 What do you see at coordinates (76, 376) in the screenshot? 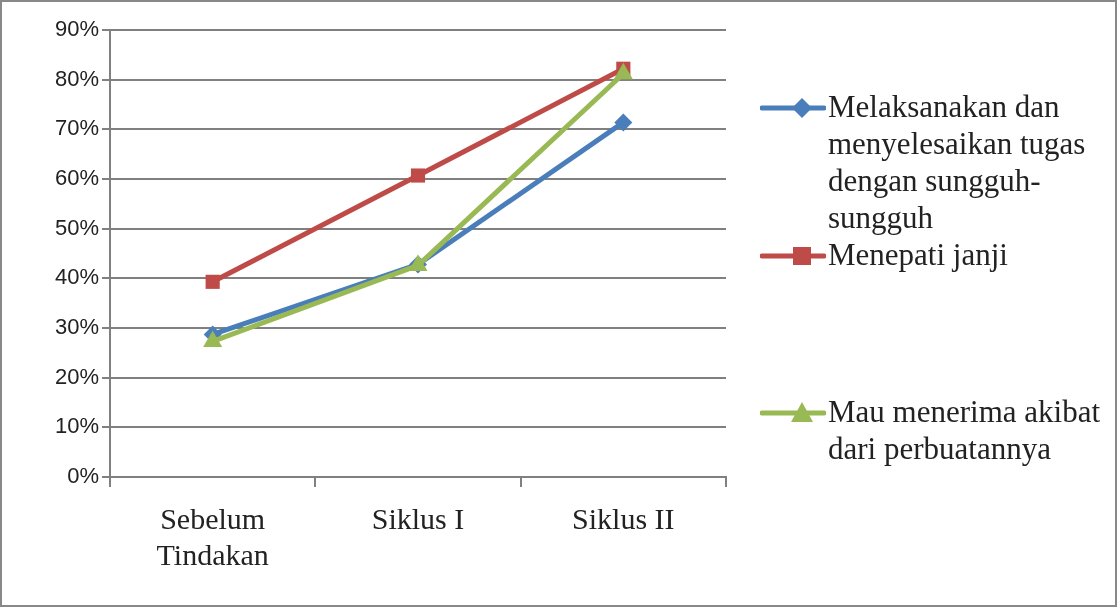
I see `y-tick-label: 20%` at bounding box center [76, 376].